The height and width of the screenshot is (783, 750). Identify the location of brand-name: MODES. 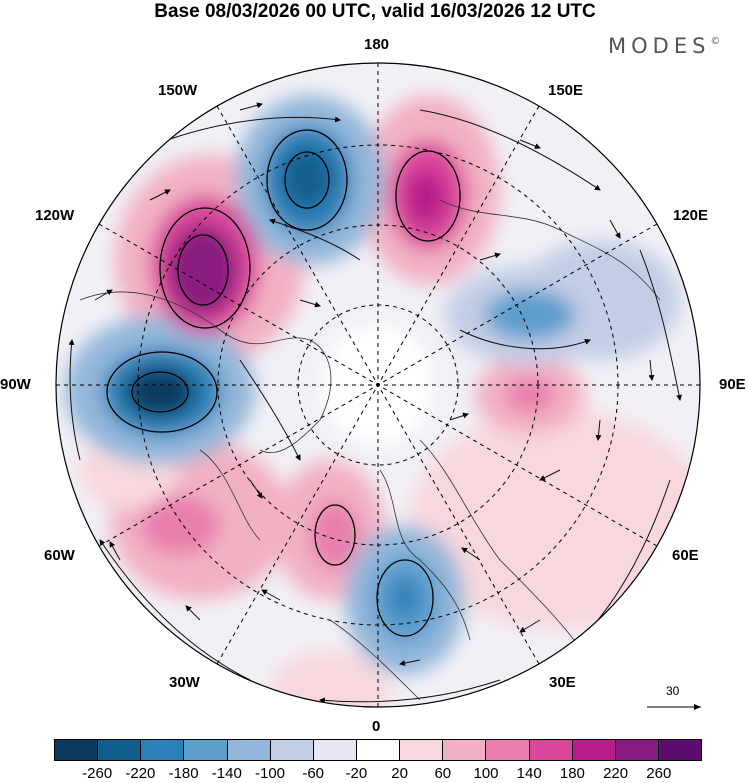
(659, 46).